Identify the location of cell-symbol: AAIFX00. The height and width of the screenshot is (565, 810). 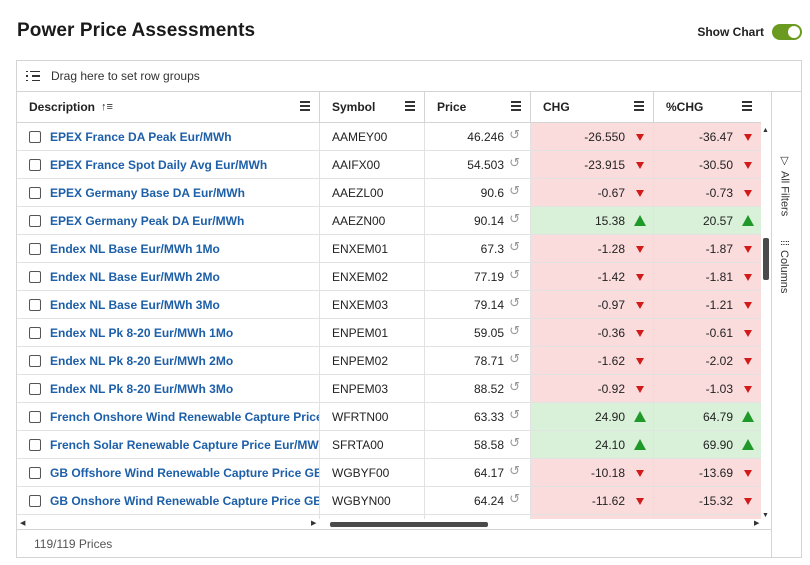
(372, 164).